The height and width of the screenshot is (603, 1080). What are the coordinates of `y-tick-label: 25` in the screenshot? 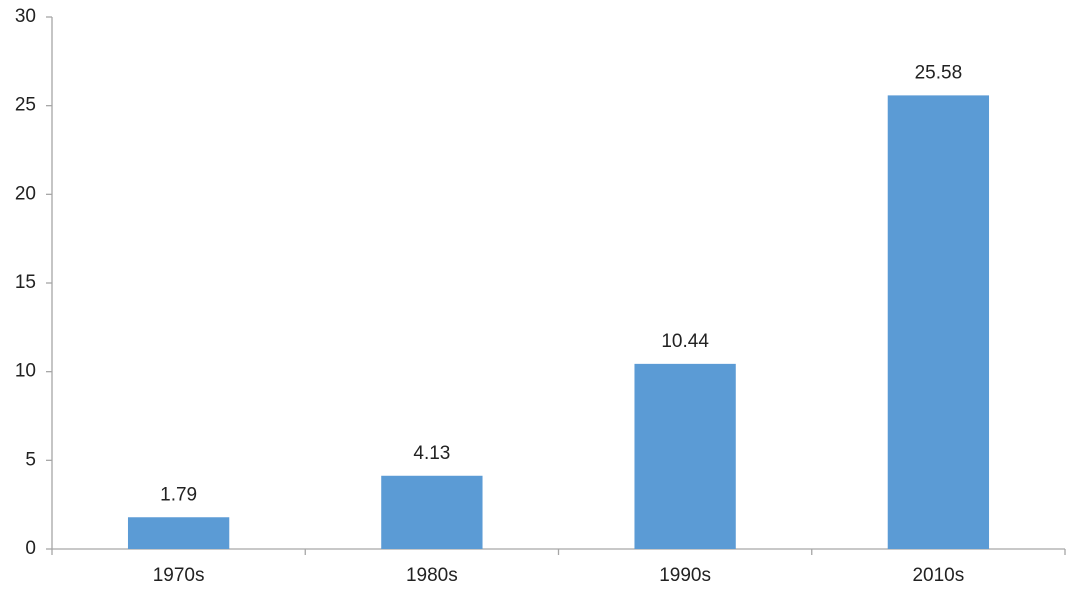 It's located at (25, 105).